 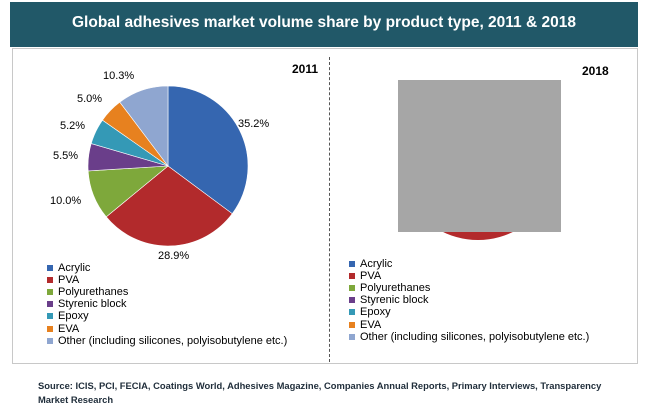 I want to click on legend-item-styrenic-block-2011: Styrenic block, so click(x=167, y=304).